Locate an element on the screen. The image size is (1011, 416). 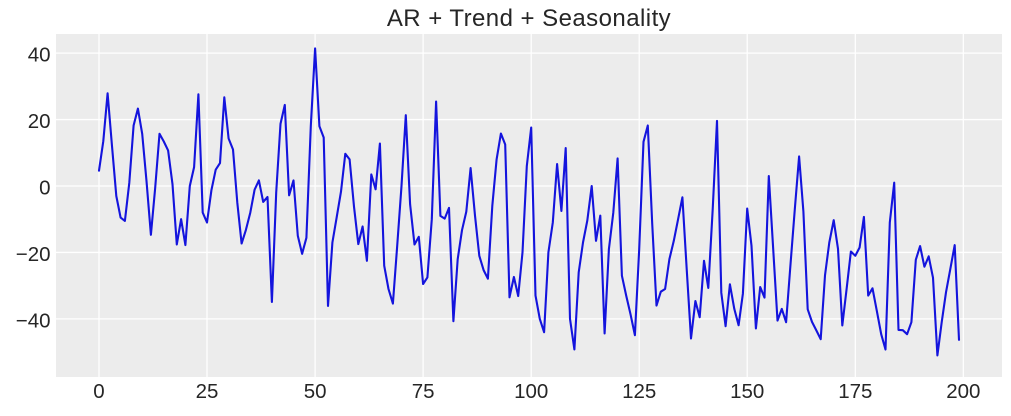
svg-text: 75 is located at coordinates (423, 391).